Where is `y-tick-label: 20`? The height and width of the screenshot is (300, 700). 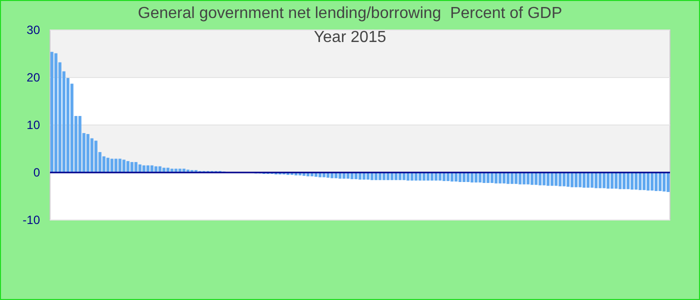 y-tick-label: 20 is located at coordinates (33, 77).